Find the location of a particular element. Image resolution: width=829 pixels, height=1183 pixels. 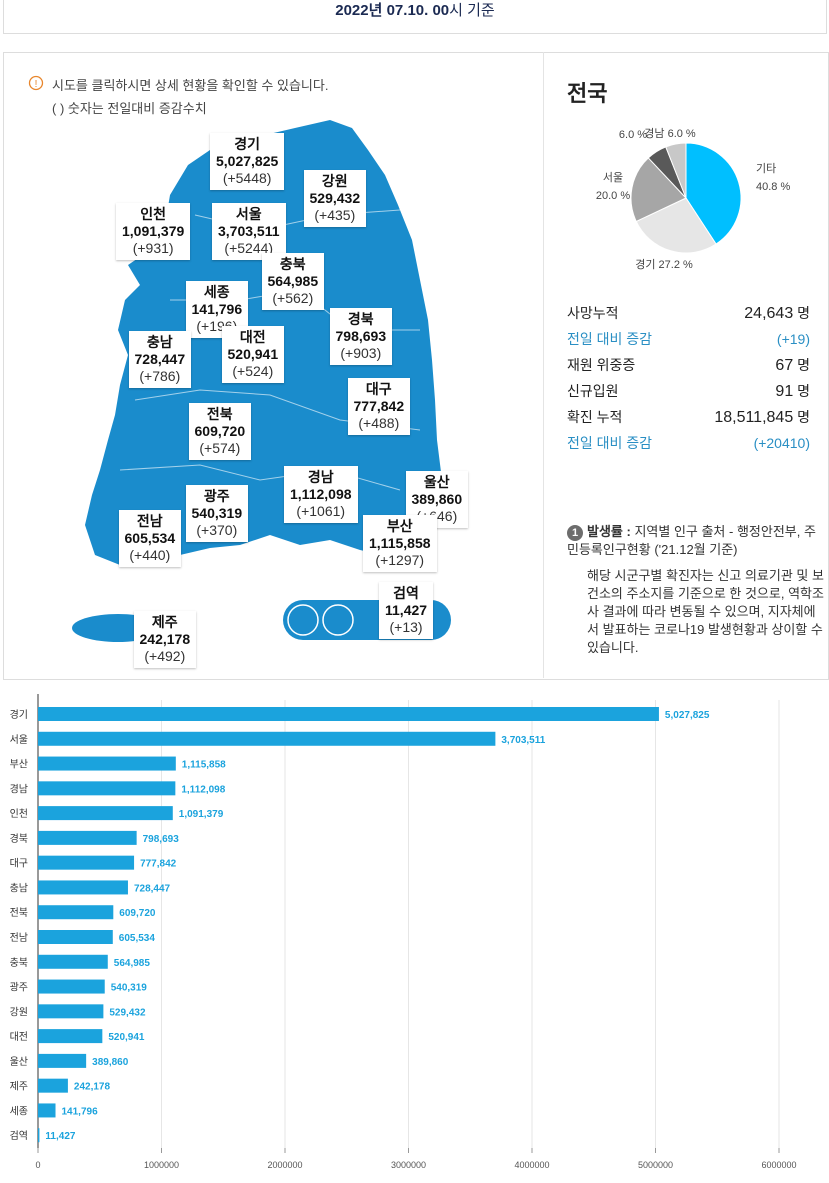

region-total: 5,027,825 is located at coordinates (247, 161).